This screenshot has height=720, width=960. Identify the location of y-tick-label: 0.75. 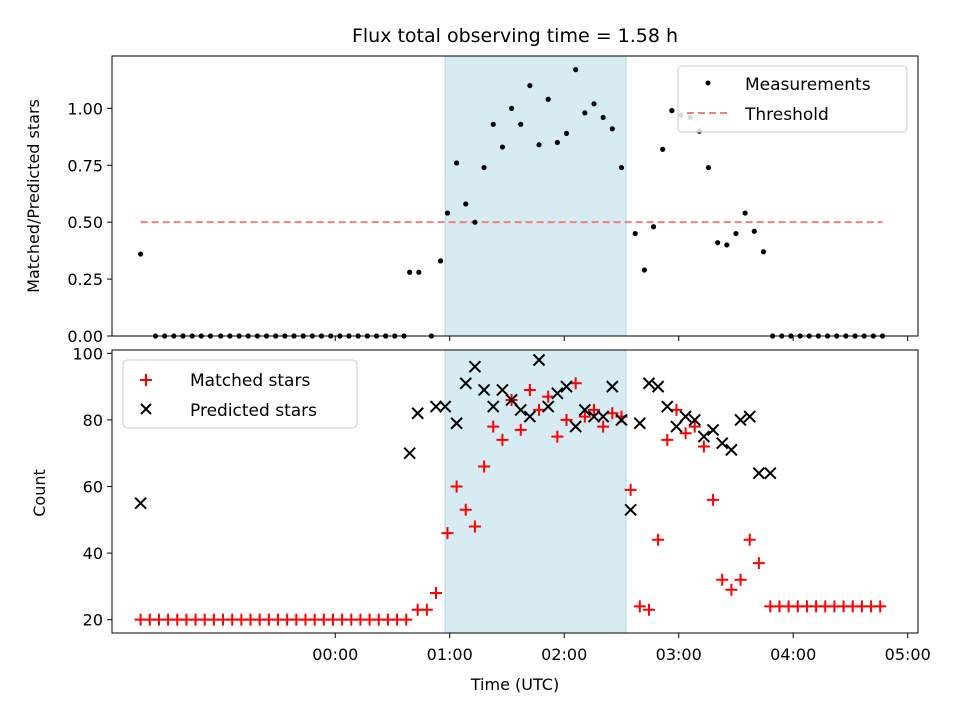
(85, 165).